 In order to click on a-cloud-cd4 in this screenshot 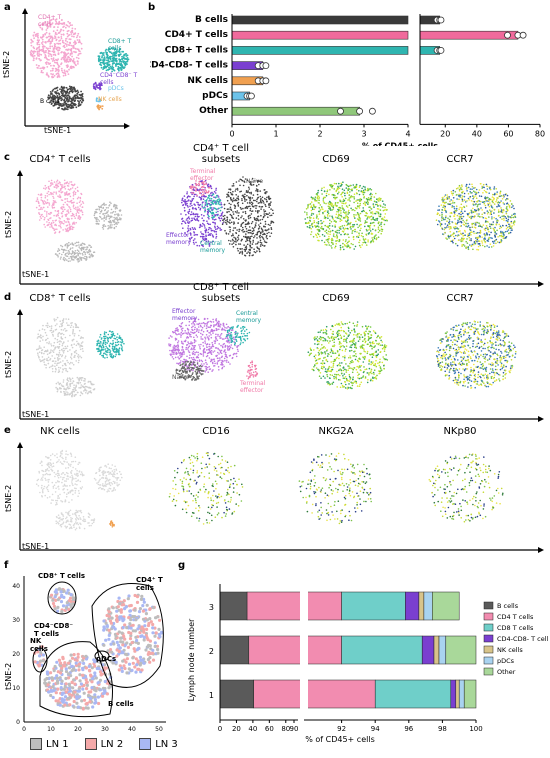, I will do `click(56, 48)`.